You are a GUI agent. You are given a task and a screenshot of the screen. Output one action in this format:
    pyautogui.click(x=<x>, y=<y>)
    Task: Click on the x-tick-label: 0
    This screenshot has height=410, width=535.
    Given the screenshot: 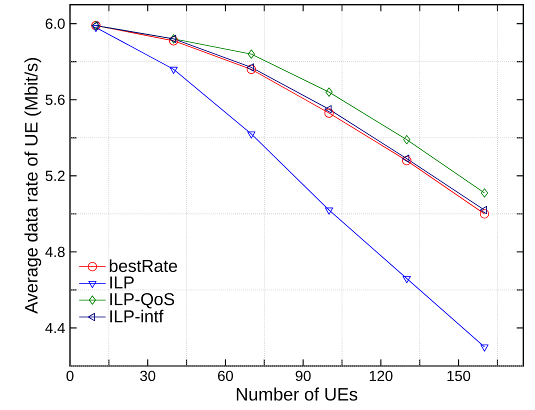 What is the action you would take?
    pyautogui.click(x=70, y=376)
    